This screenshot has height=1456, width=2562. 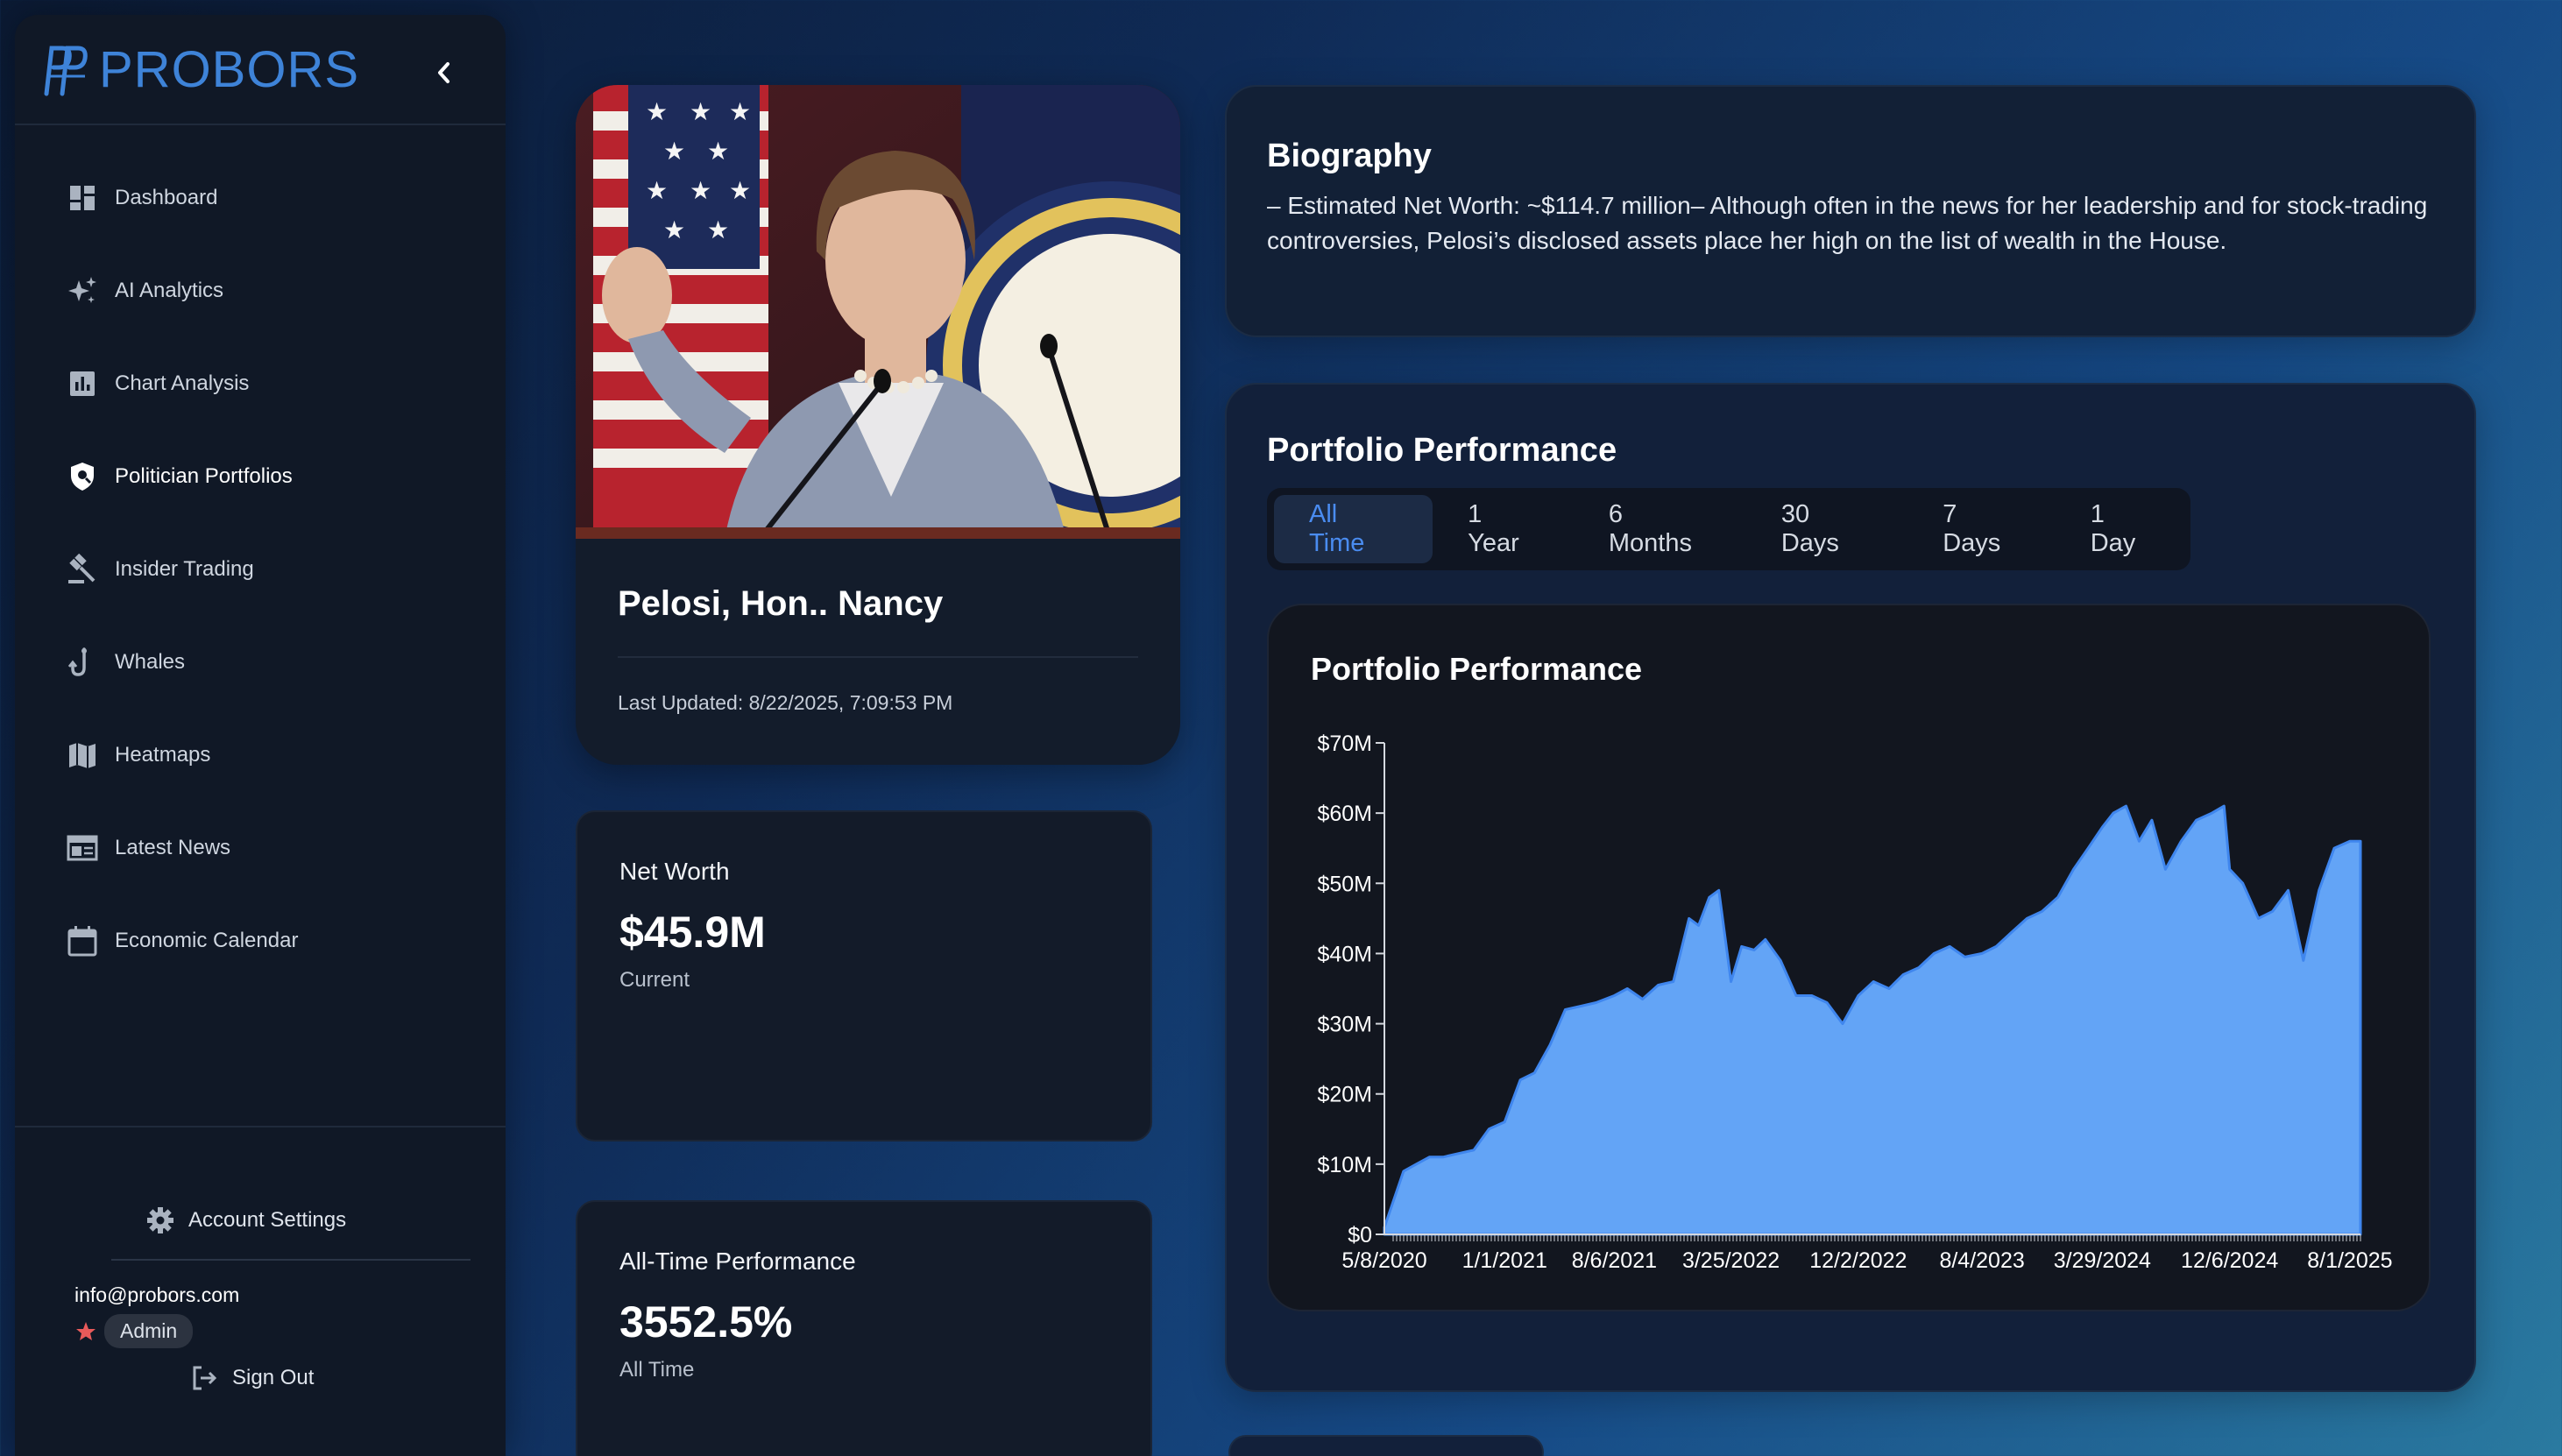 I want to click on gavel-icon, so click(x=82, y=569).